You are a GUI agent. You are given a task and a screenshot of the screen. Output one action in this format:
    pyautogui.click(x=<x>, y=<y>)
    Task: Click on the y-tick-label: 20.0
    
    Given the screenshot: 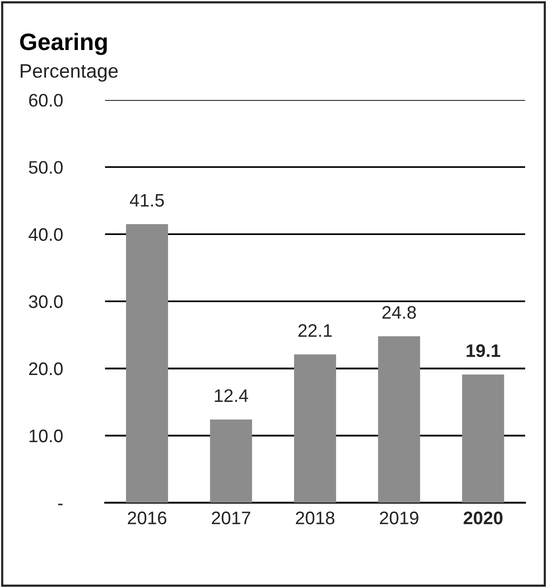 What is the action you would take?
    pyautogui.click(x=46, y=369)
    